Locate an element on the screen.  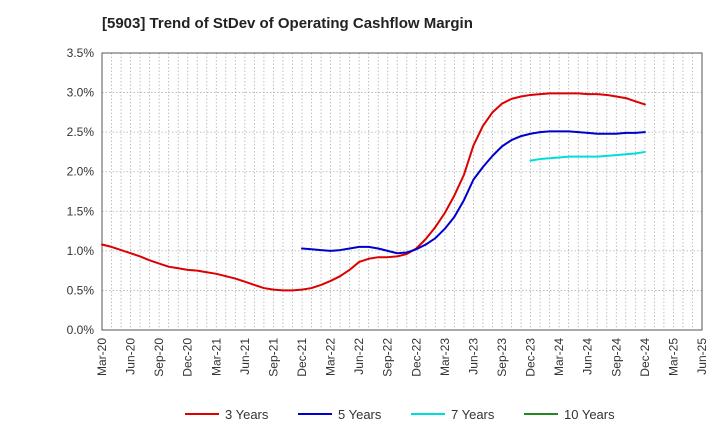
y-tick-label: 0.0% is located at coordinates (81, 330).